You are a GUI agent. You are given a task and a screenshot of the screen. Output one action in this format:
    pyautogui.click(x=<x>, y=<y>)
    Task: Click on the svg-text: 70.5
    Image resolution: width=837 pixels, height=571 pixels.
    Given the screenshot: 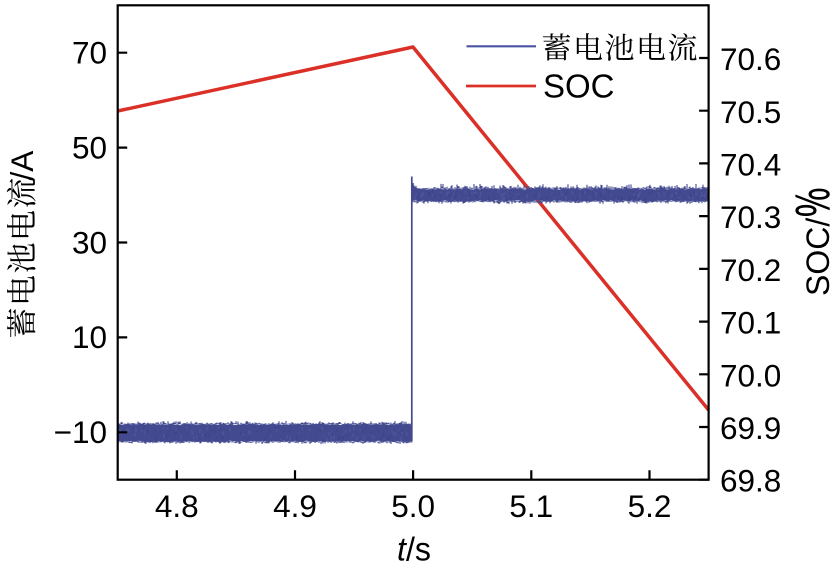 What is the action you would take?
    pyautogui.click(x=750, y=112)
    